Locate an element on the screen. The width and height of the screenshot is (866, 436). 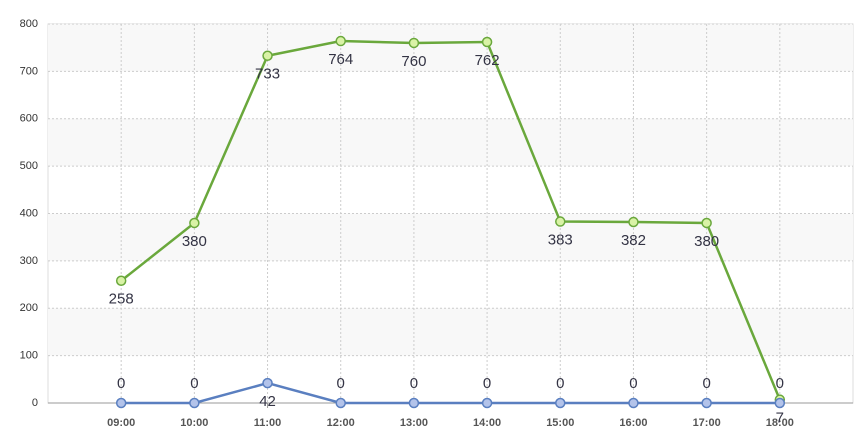
y-tick-label: 700 is located at coordinates (29, 71).